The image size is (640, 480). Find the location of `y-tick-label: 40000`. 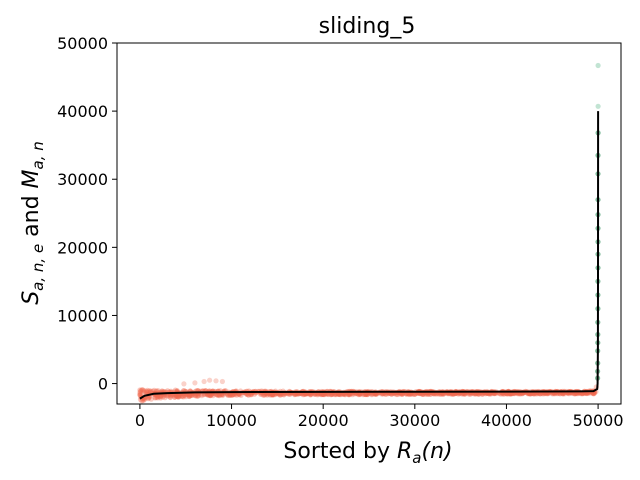

y-tick-label: 40000 is located at coordinates (82, 111).